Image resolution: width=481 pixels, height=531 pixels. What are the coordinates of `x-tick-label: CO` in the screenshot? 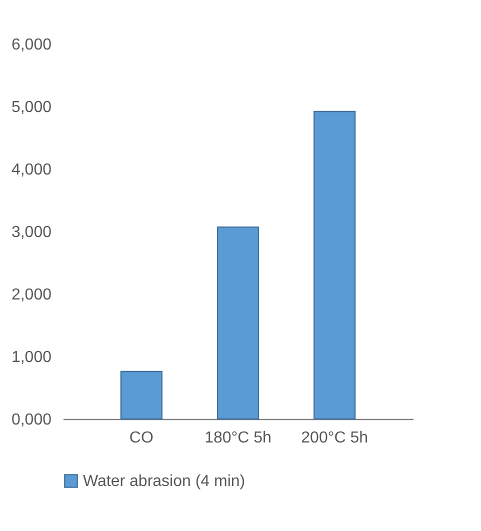 It's located at (141, 438).